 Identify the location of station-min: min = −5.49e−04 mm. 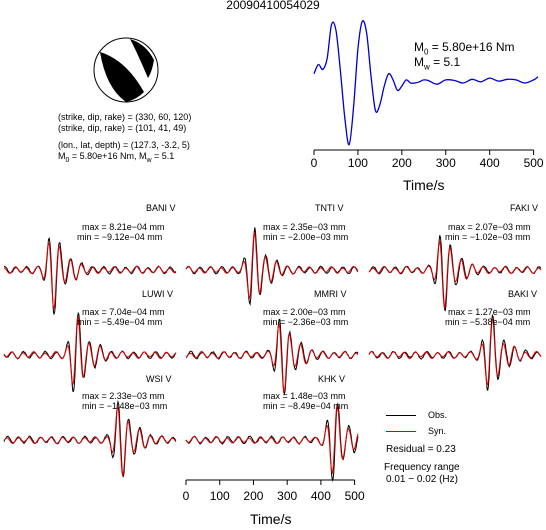
(120, 322).